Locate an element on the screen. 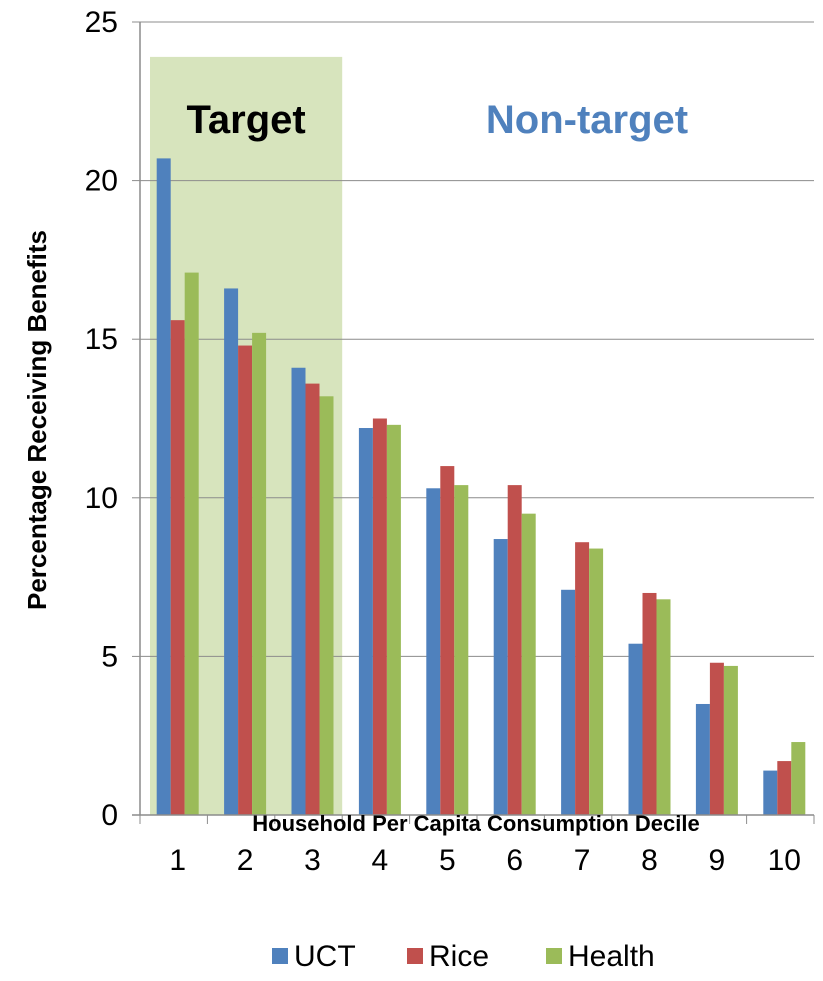 This screenshot has height=981, width=823. y-tick-label-0: 0 is located at coordinates (109, 815).